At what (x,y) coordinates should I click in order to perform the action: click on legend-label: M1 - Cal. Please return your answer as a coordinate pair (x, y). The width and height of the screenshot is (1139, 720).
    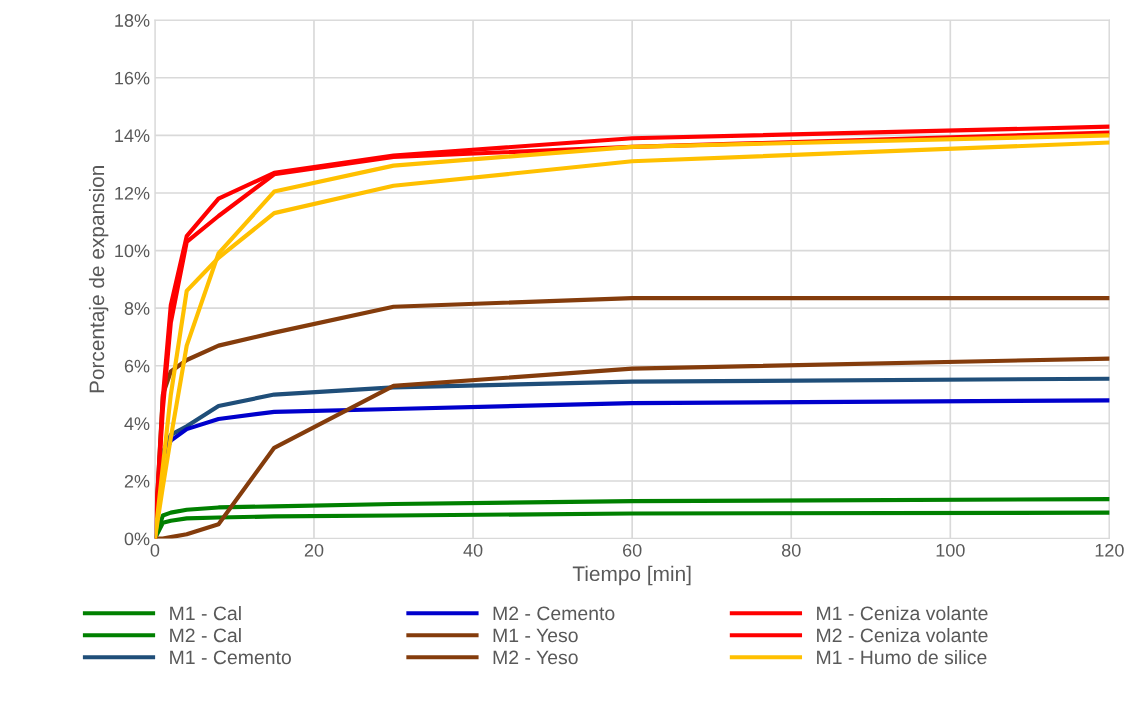
    Looking at the image, I should click on (205, 613).